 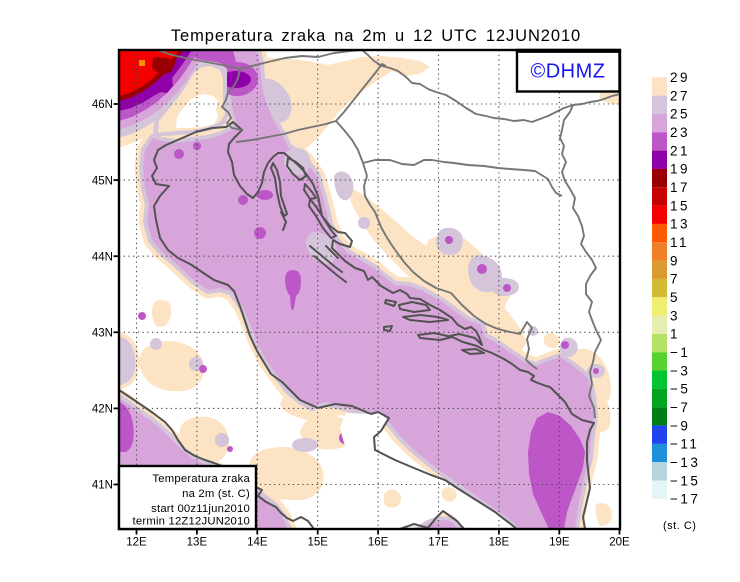 I want to click on svg-text: 29, so click(x=680, y=77).